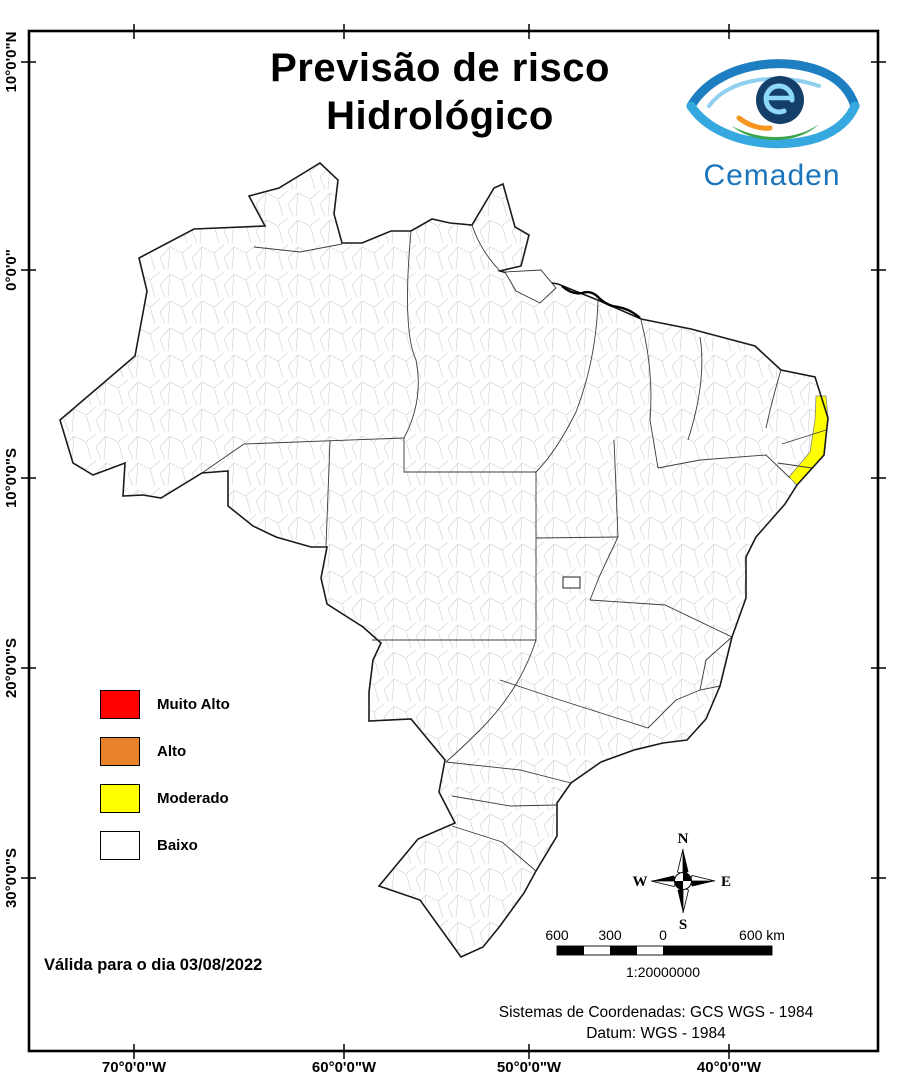  What do you see at coordinates (440, 116) in the screenshot?
I see `title-line-2: Hidrológico` at bounding box center [440, 116].